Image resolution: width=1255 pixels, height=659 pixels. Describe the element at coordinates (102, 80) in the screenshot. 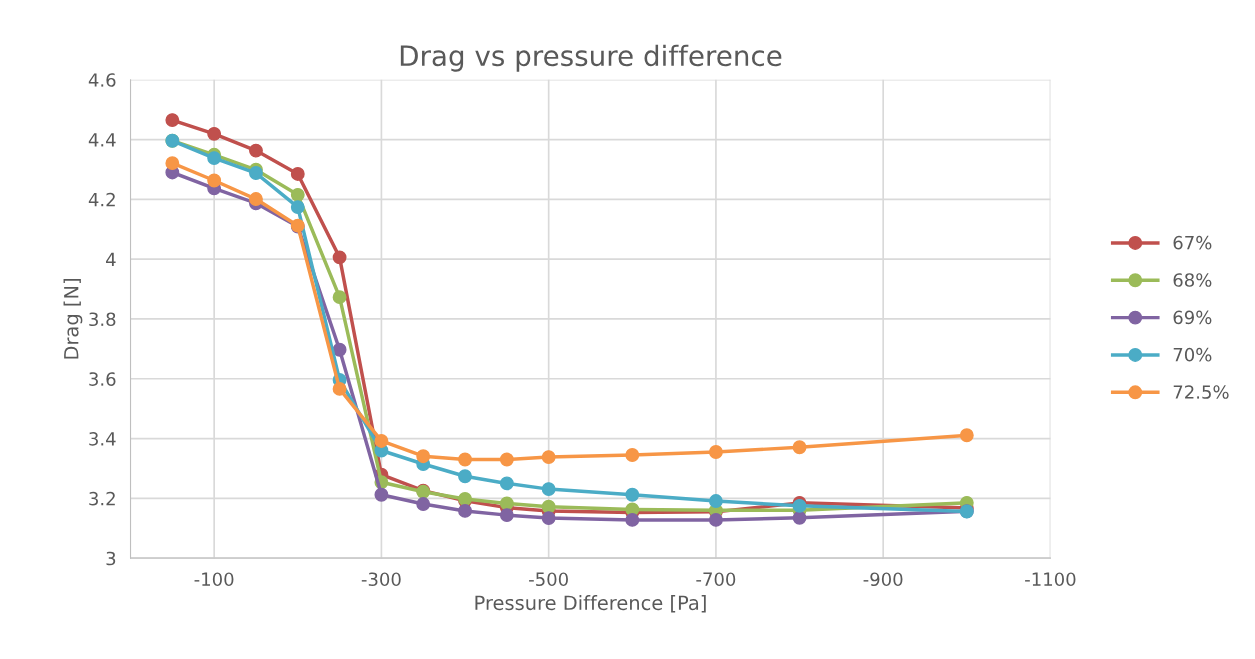

I see `y-tick-label: 4.6` at that location.